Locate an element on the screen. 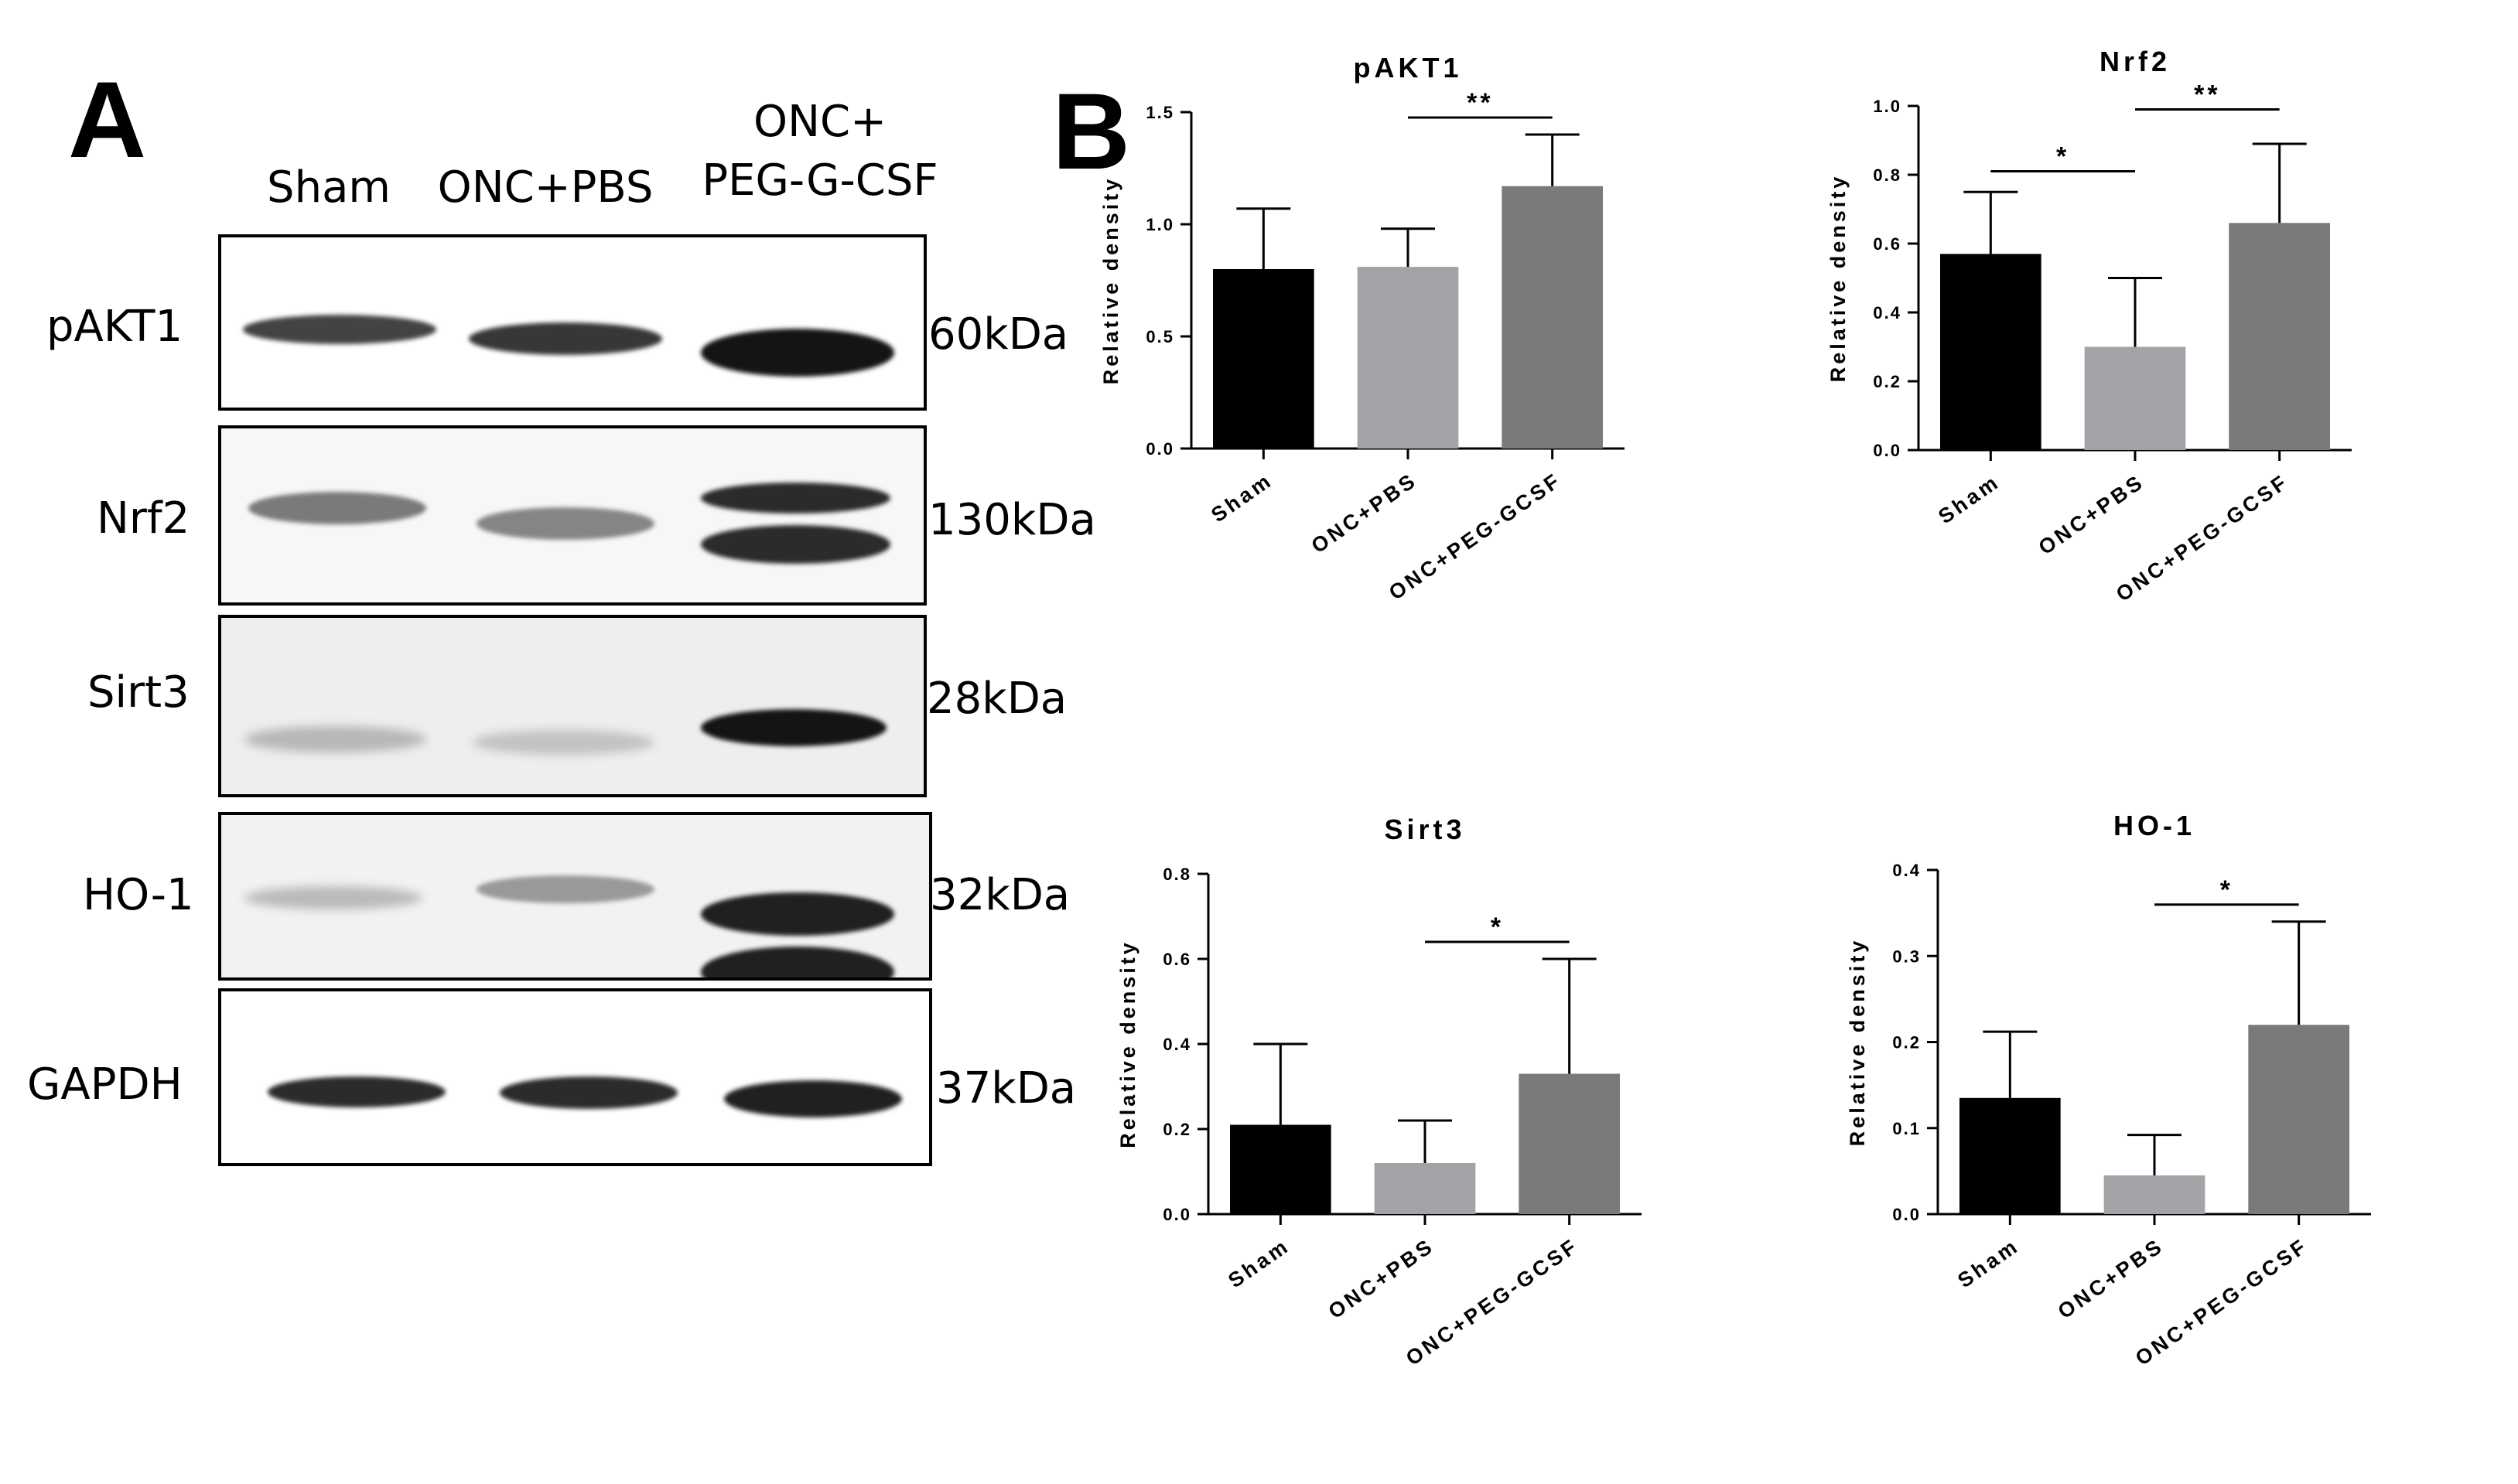 The image size is (2518, 1484). blot-sirt3 is located at coordinates (572, 706).